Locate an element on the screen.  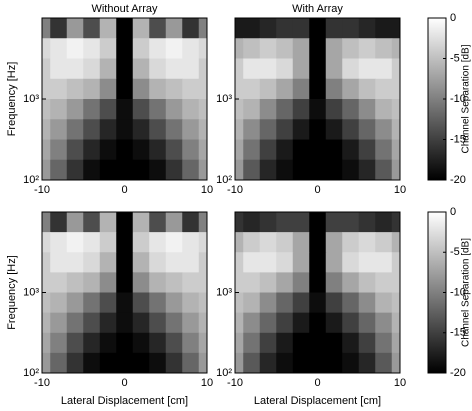
heatmap is located at coordinates (317, 99).